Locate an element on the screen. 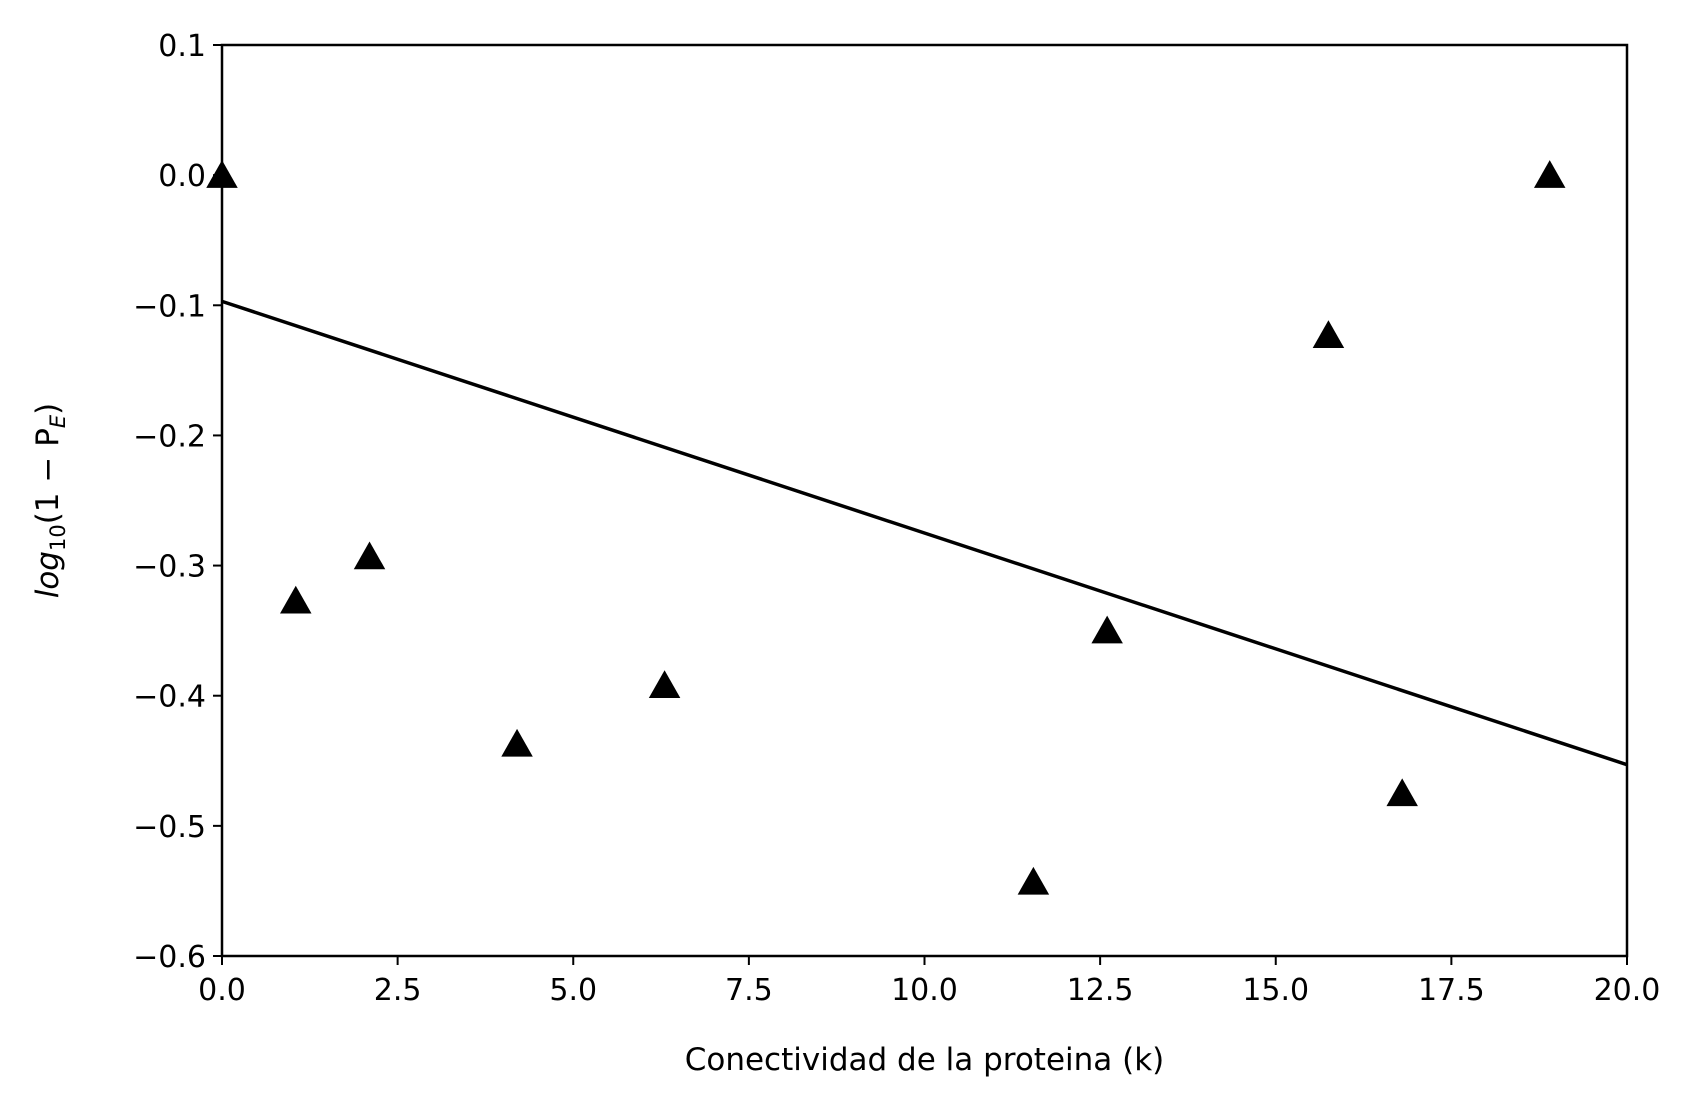 This screenshot has height=1107, width=1691. x-tick-label-4: 10.0 is located at coordinates (924, 990).